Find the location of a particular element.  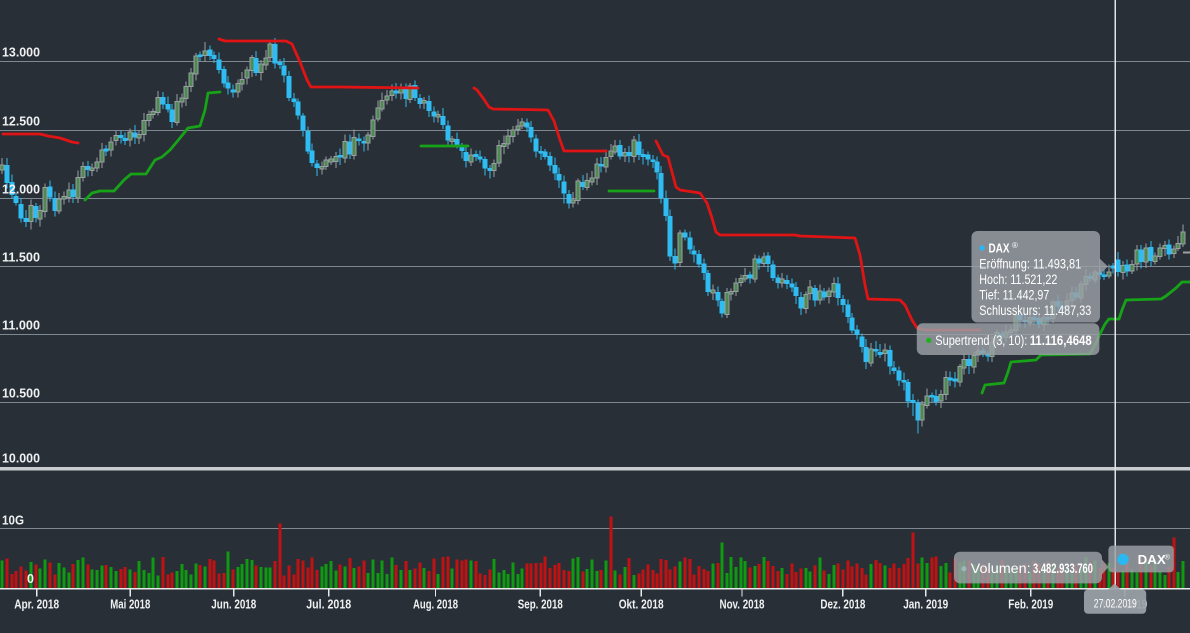

svg-text: 12.000 is located at coordinates (21, 190).